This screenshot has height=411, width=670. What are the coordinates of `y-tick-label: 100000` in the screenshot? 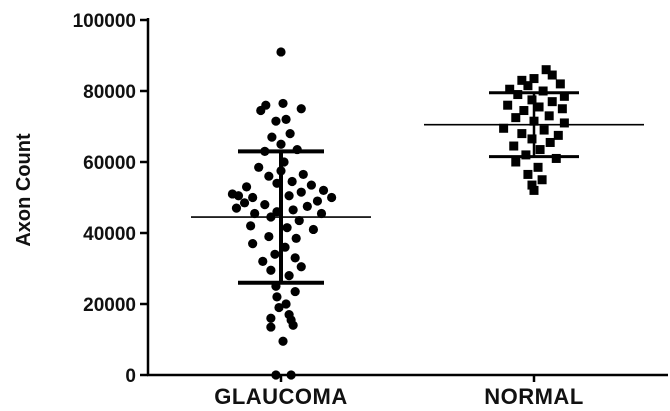 It's located at (104, 21).